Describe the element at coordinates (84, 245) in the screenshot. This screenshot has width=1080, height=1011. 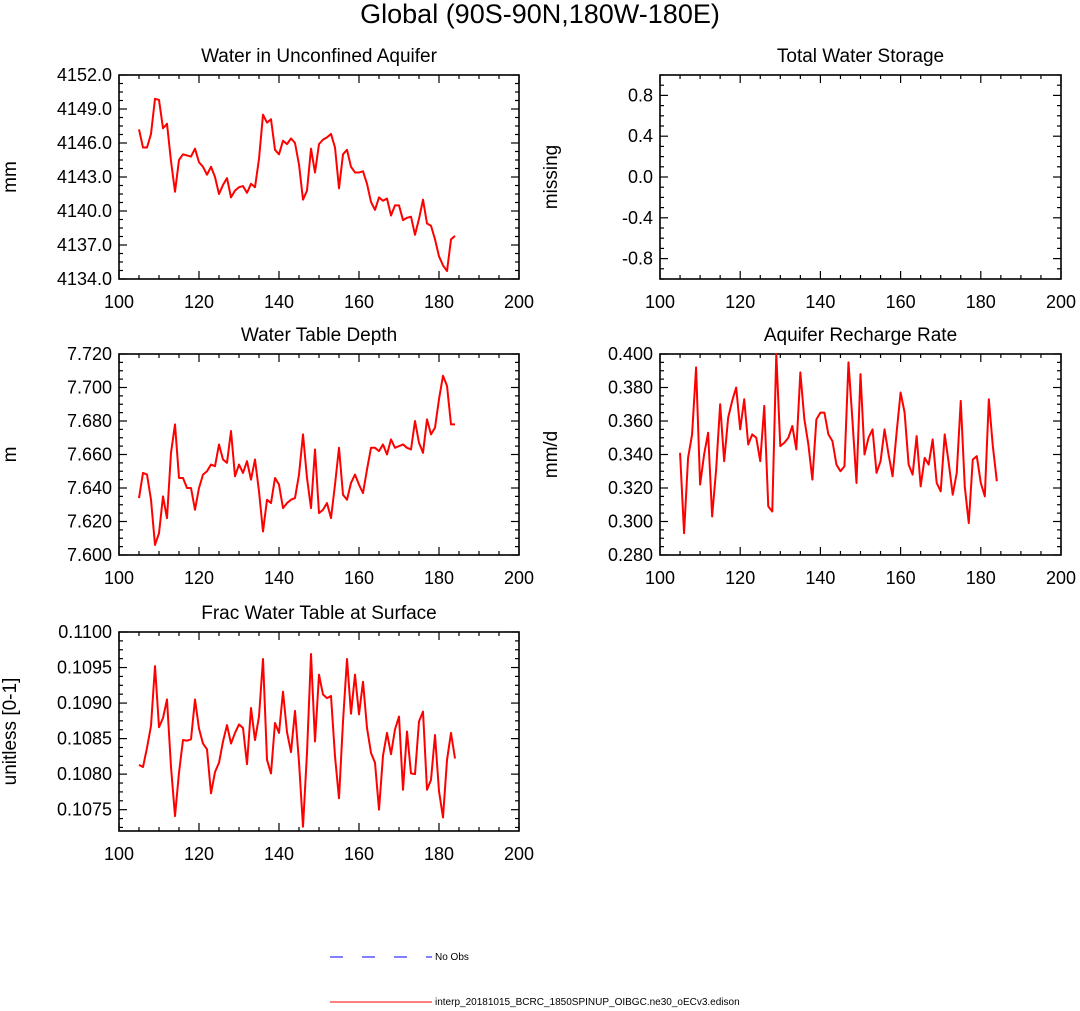
I see `y-tick-label: 4137.0` at that location.